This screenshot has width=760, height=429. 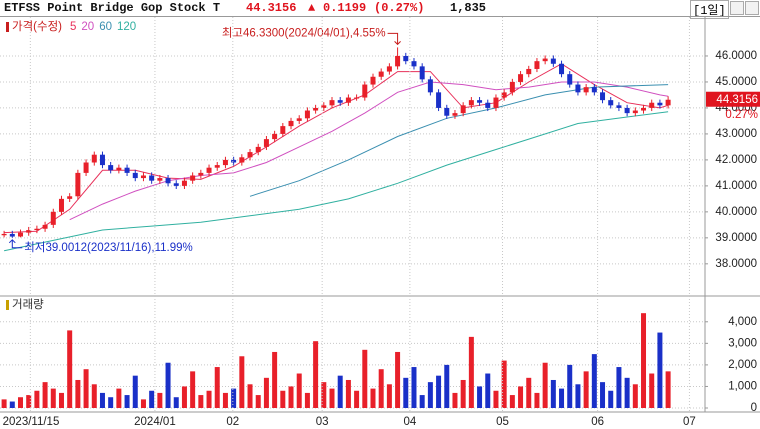 What do you see at coordinates (312, 8) in the screenshot?
I see `arrow: ▲` at bounding box center [312, 8].